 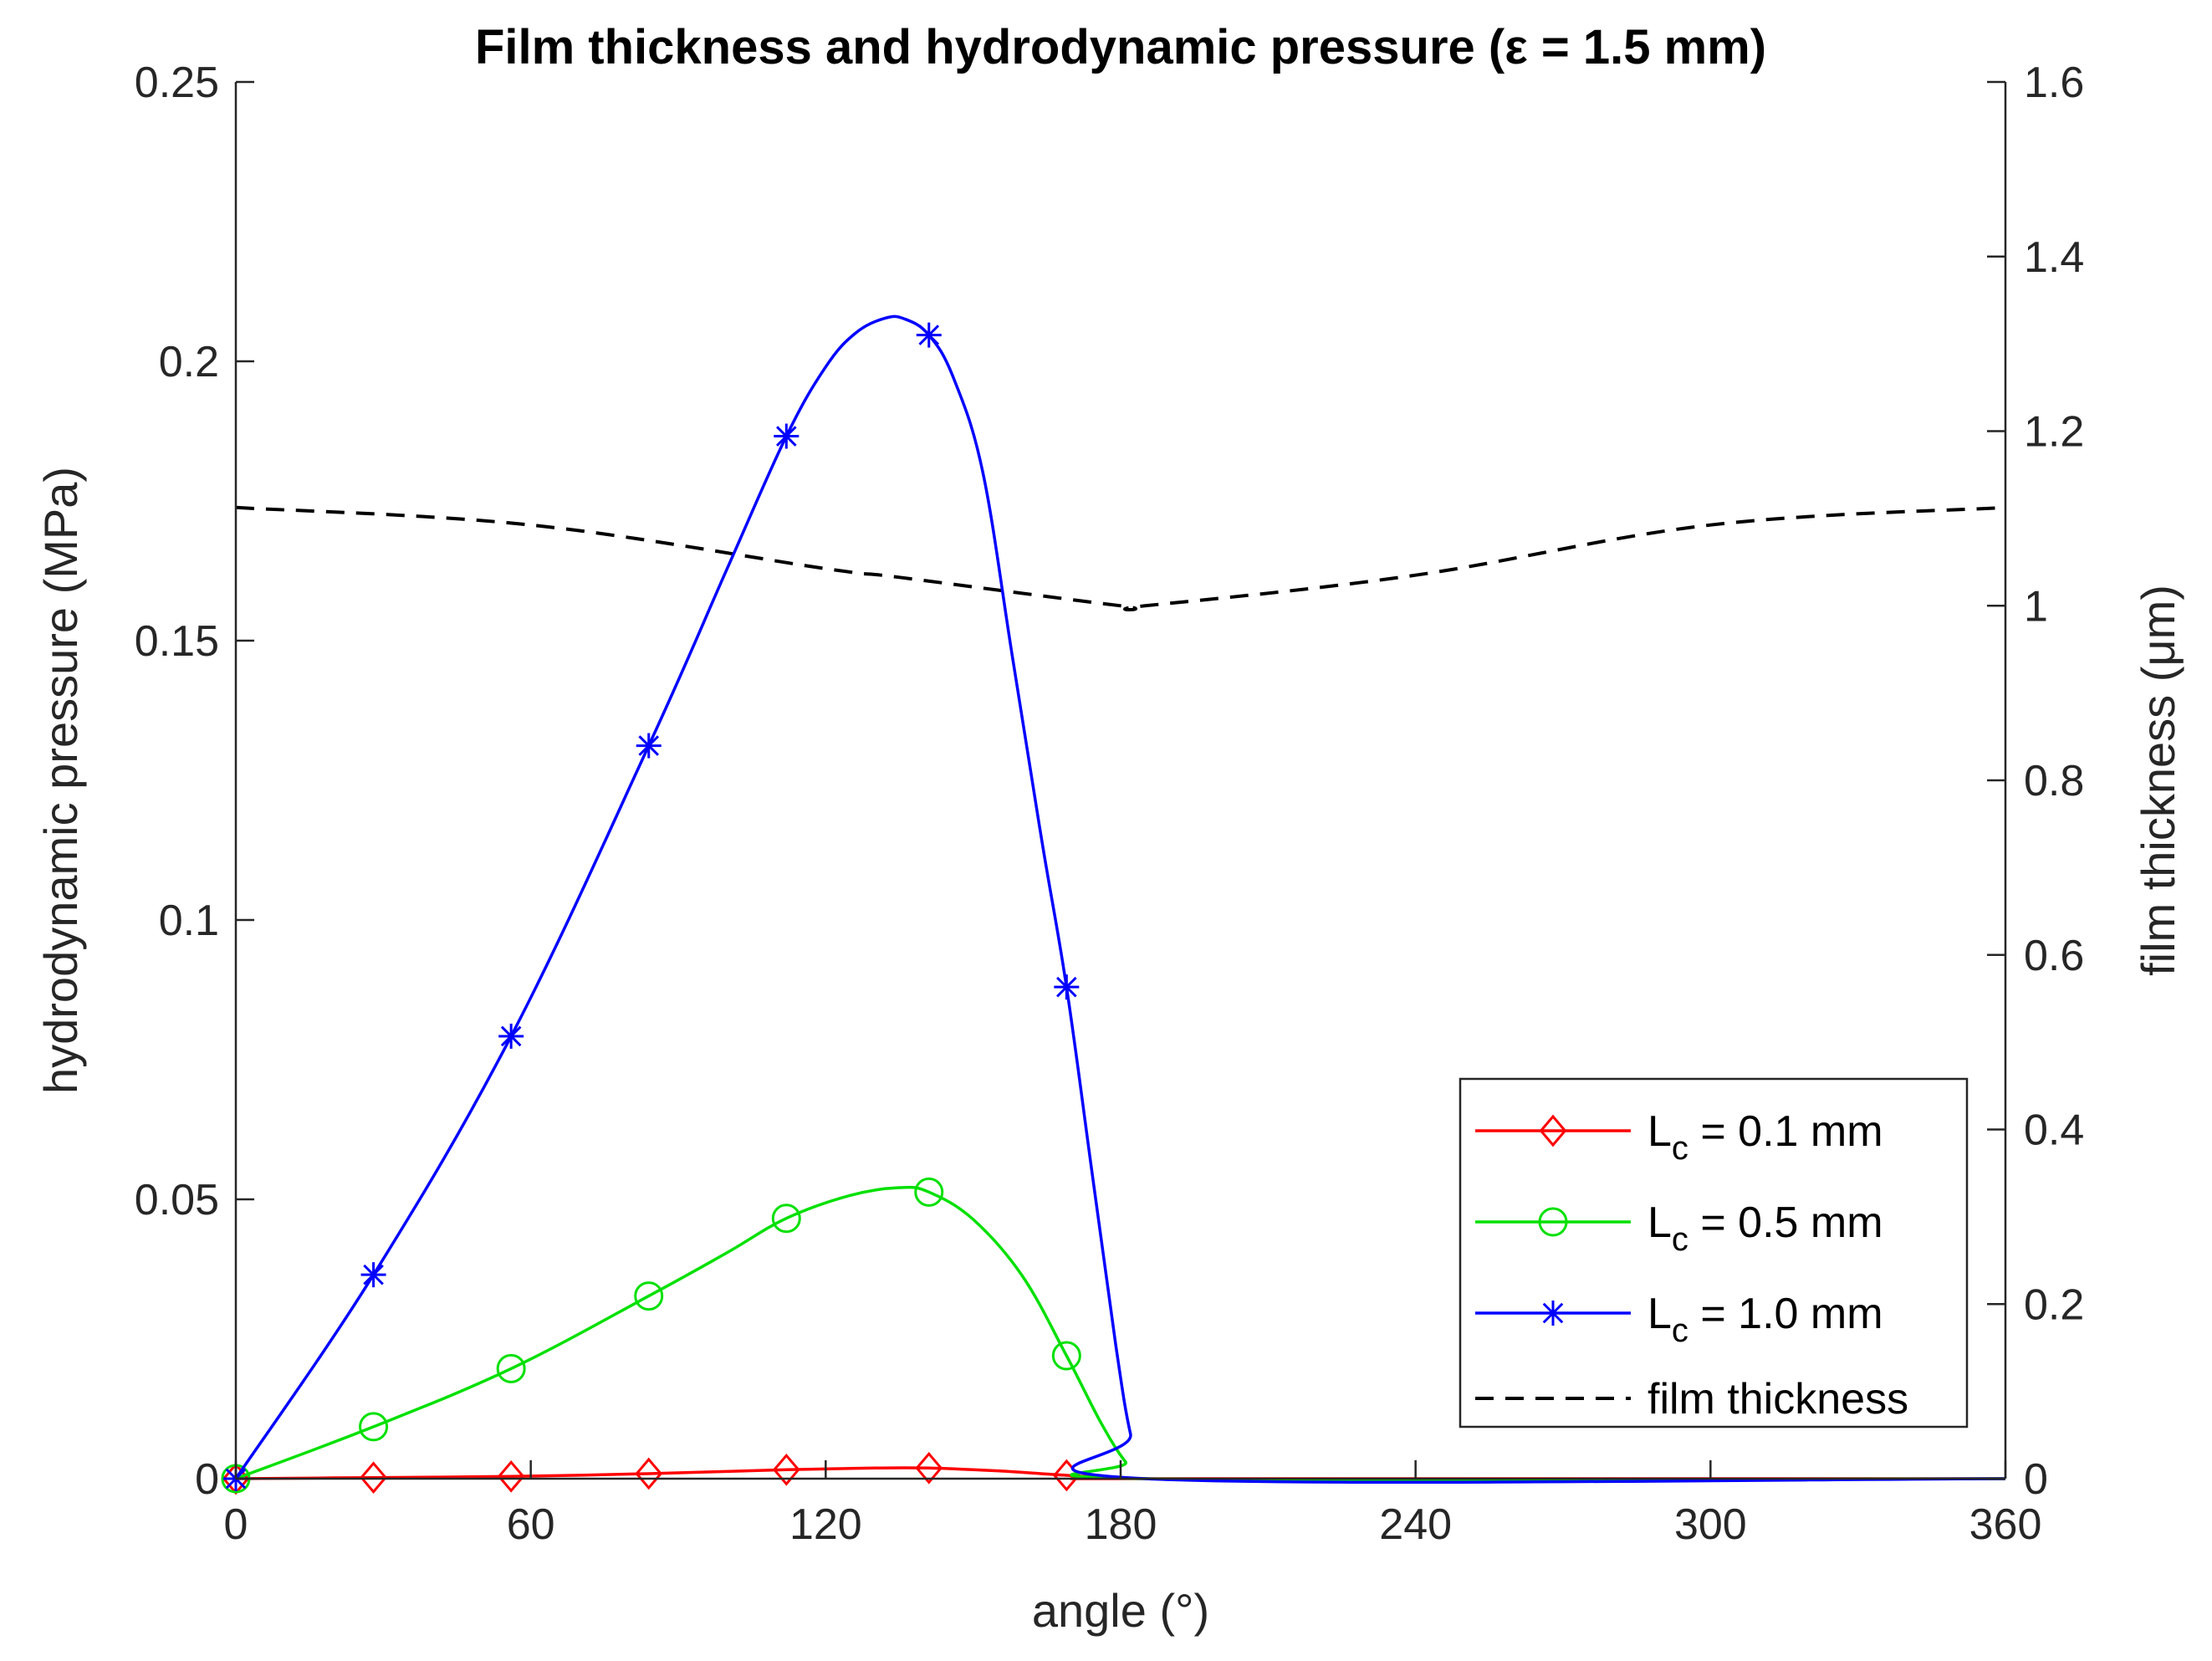 What do you see at coordinates (1786, 1314) in the screenshot?
I see `legend-label-rest: = 1.0 mm` at bounding box center [1786, 1314].